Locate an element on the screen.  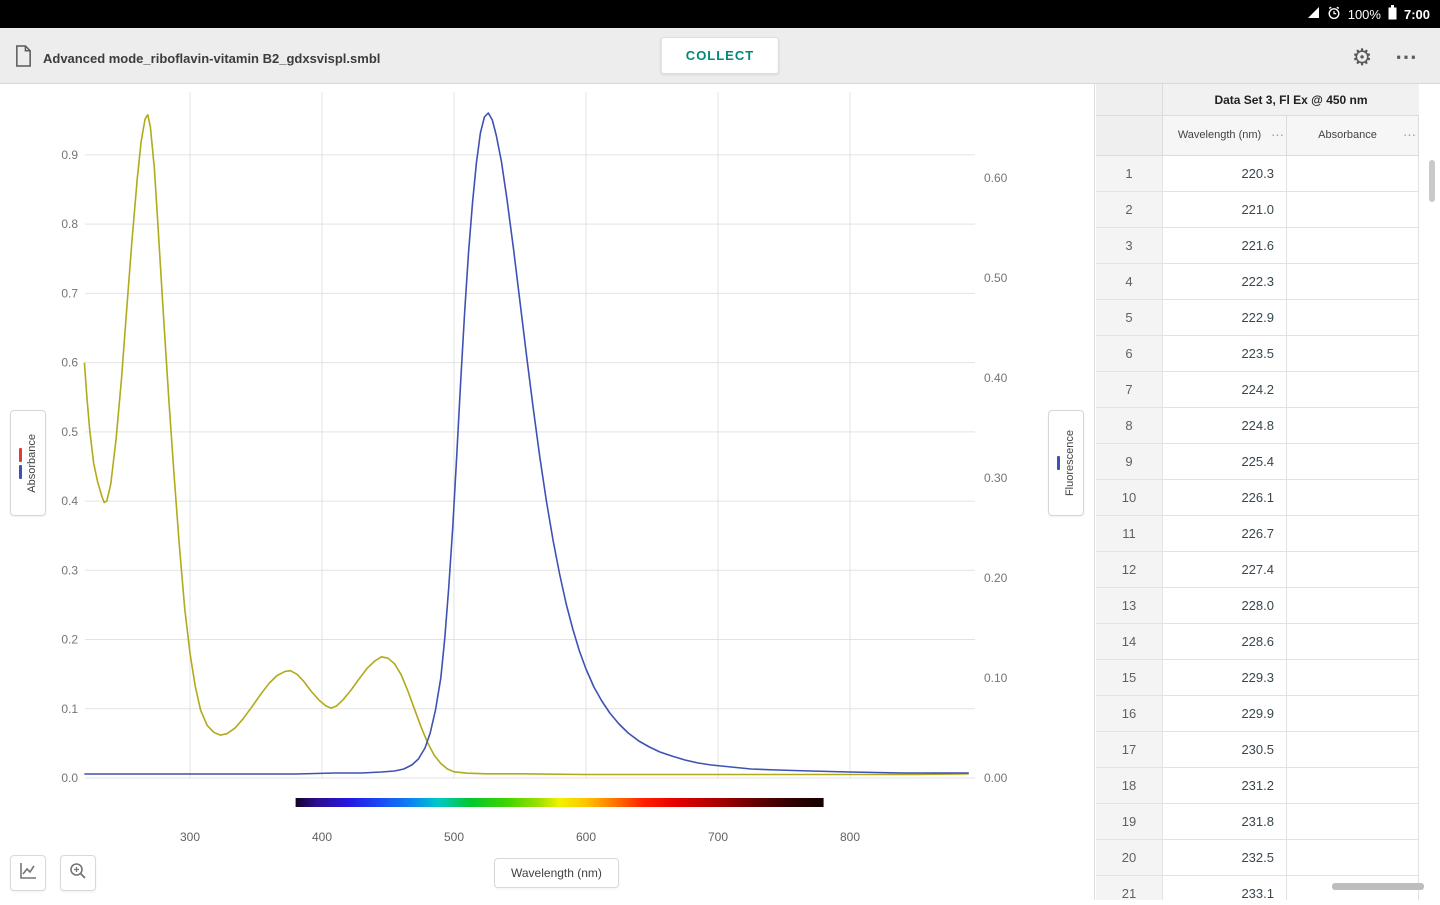
wavelength-cell: 220.3 is located at coordinates (1225, 174).